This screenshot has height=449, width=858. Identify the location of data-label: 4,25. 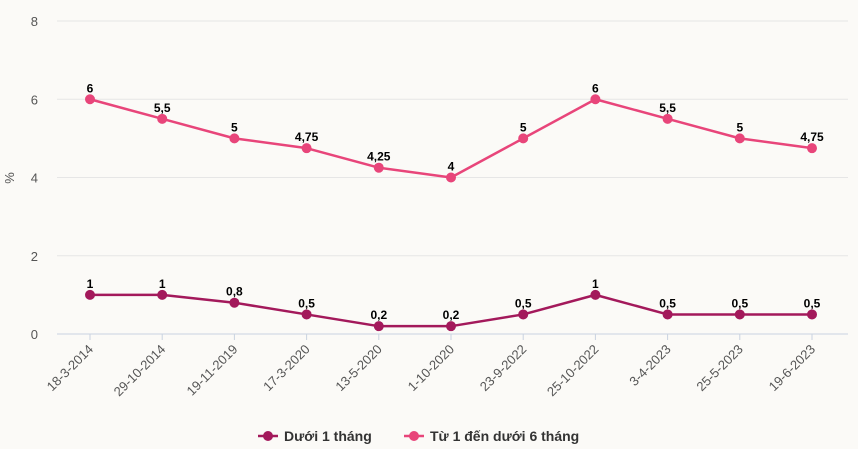
(379, 157).